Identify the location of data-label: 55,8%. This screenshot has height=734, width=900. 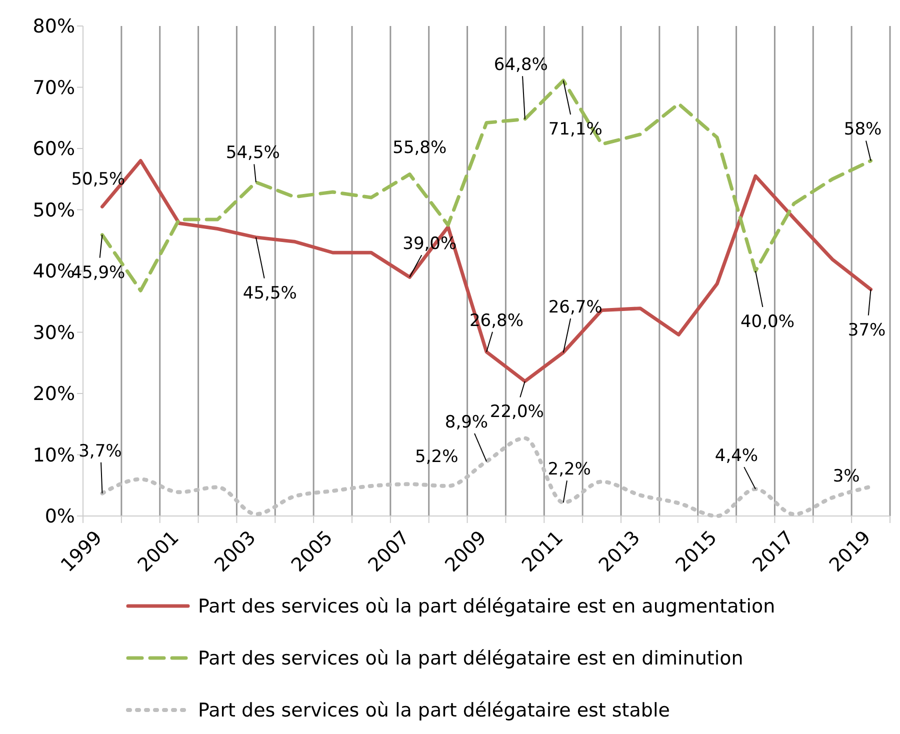
(419, 148).